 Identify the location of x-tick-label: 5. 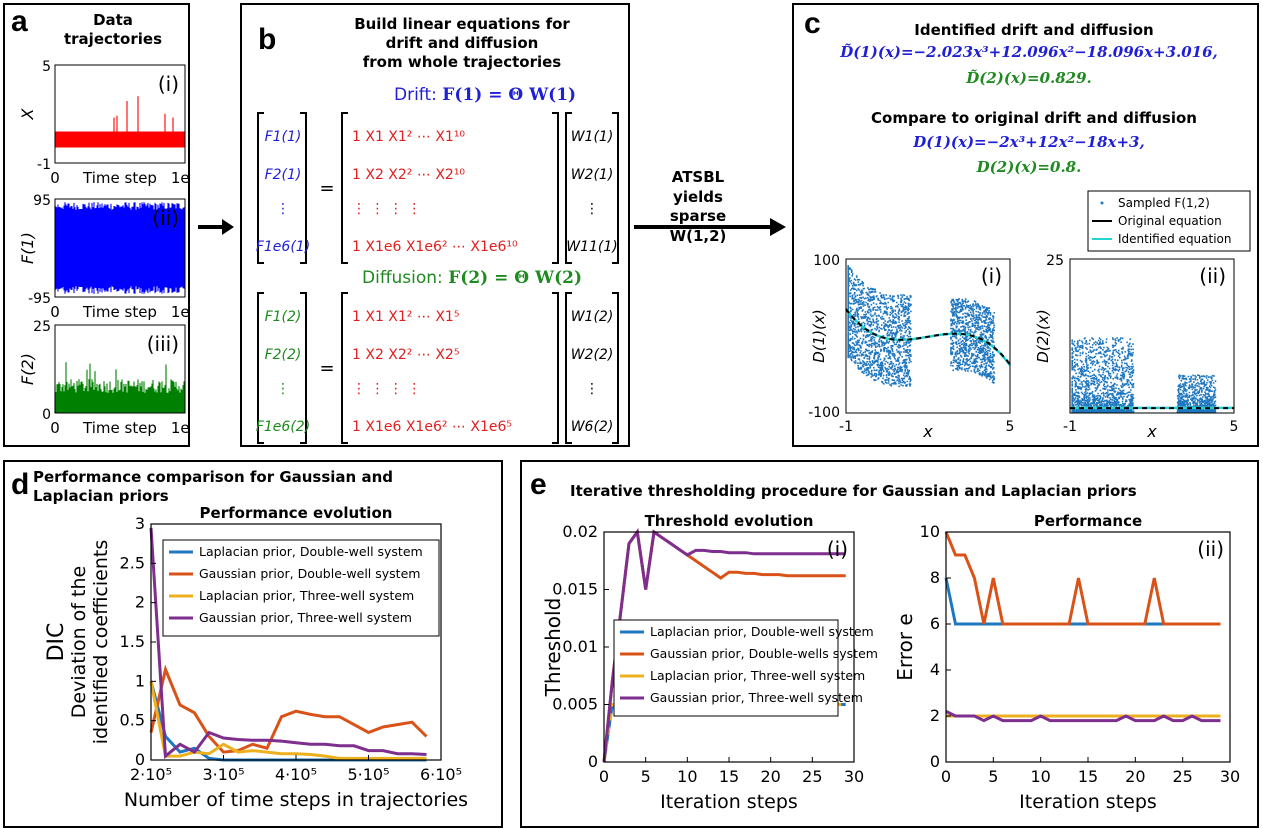
(993, 776).